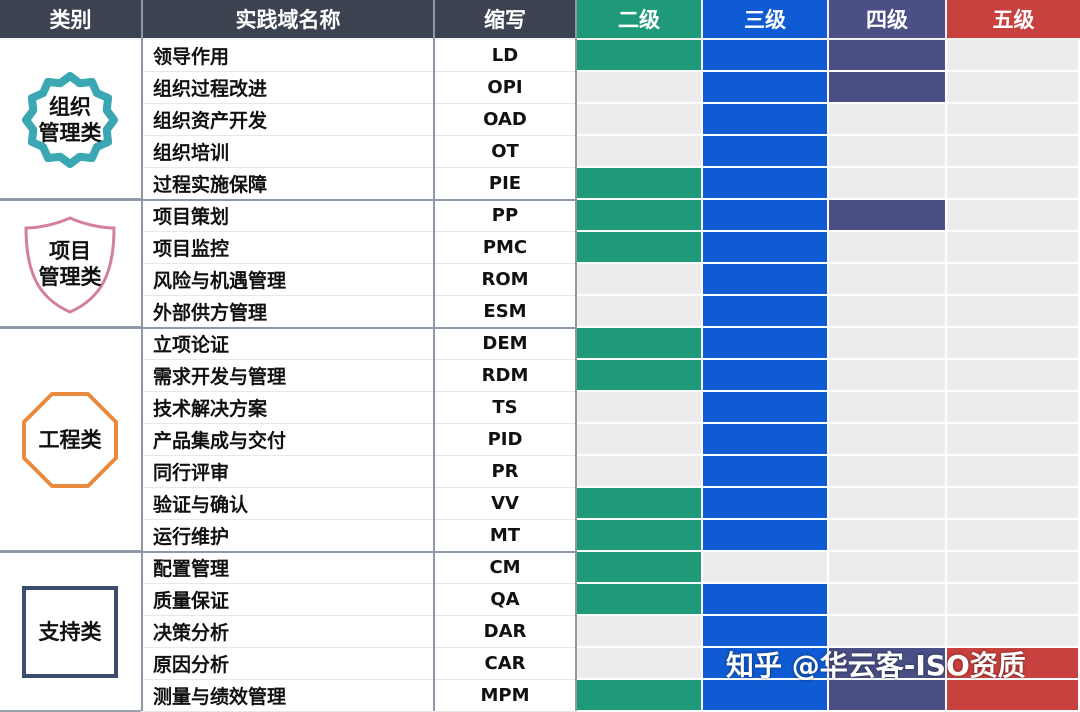 The width and height of the screenshot is (1080, 712). What do you see at coordinates (288, 536) in the screenshot?
I see `practice-name: 运行维护` at bounding box center [288, 536].